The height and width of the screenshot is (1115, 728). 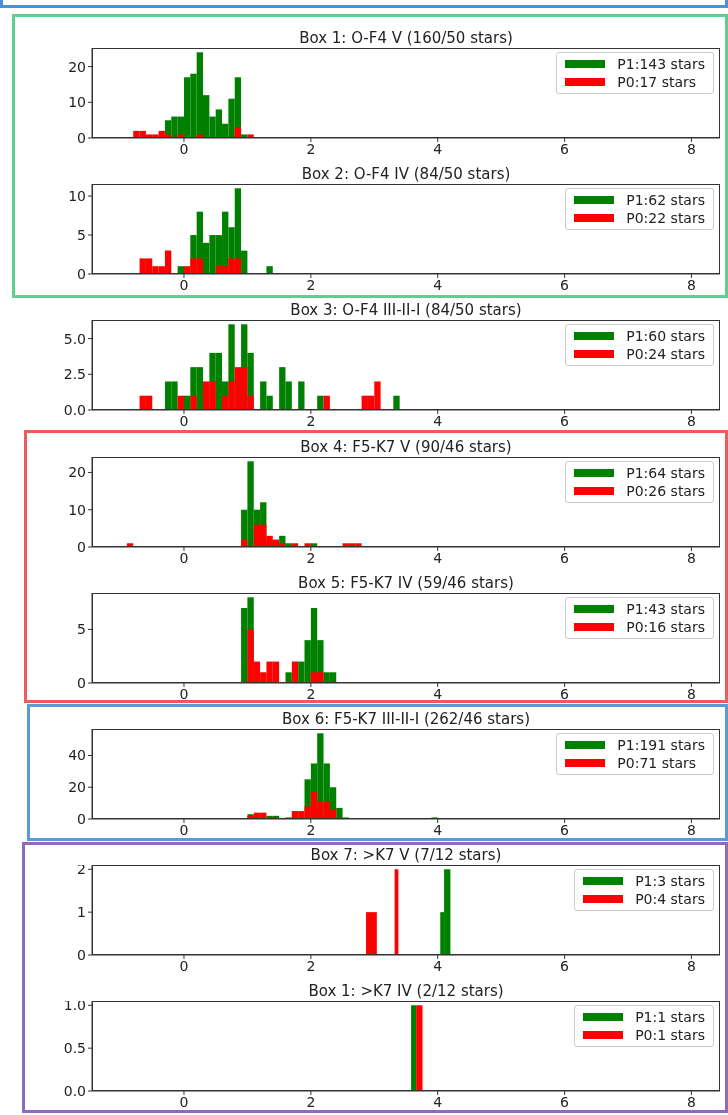 What do you see at coordinates (406, 582) in the screenshot?
I see `chart-title: Box 5: F5-K7 IV (59/46 stars)` at bounding box center [406, 582].